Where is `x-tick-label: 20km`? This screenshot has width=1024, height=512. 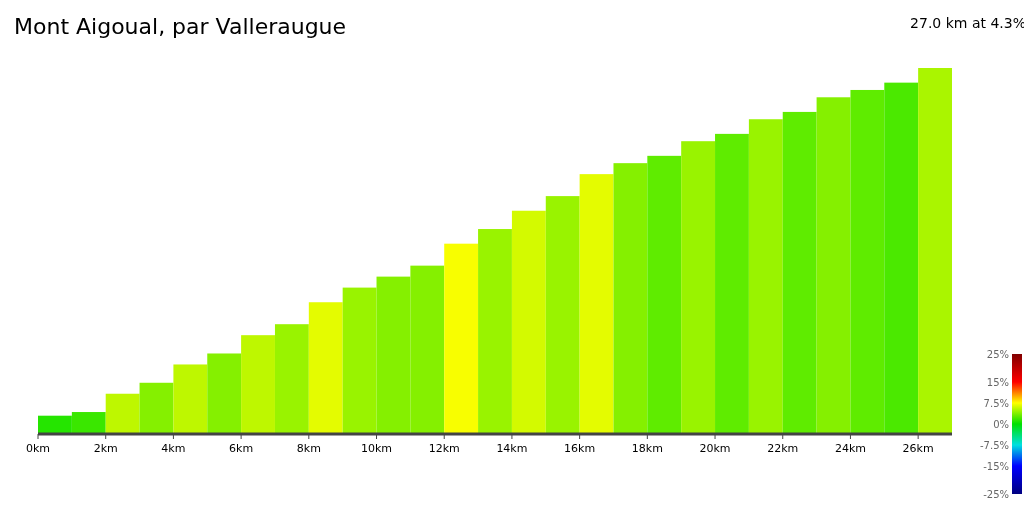 x-tick-label: 20km is located at coordinates (715, 448).